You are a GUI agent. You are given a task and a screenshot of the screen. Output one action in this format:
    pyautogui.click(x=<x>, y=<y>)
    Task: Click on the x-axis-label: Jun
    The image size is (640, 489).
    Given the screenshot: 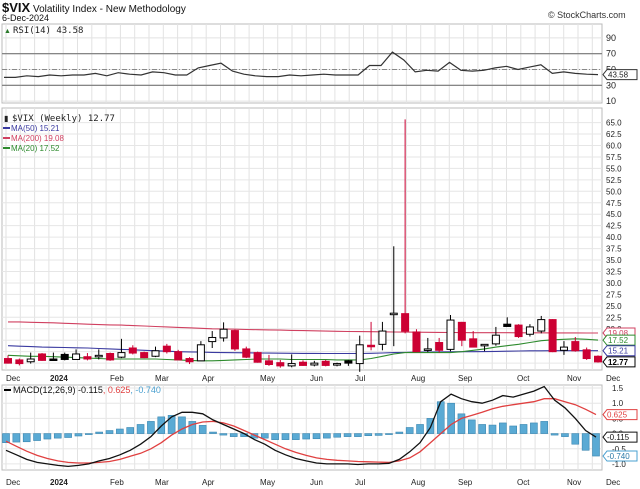 What is the action you would take?
    pyautogui.click(x=316, y=482)
    